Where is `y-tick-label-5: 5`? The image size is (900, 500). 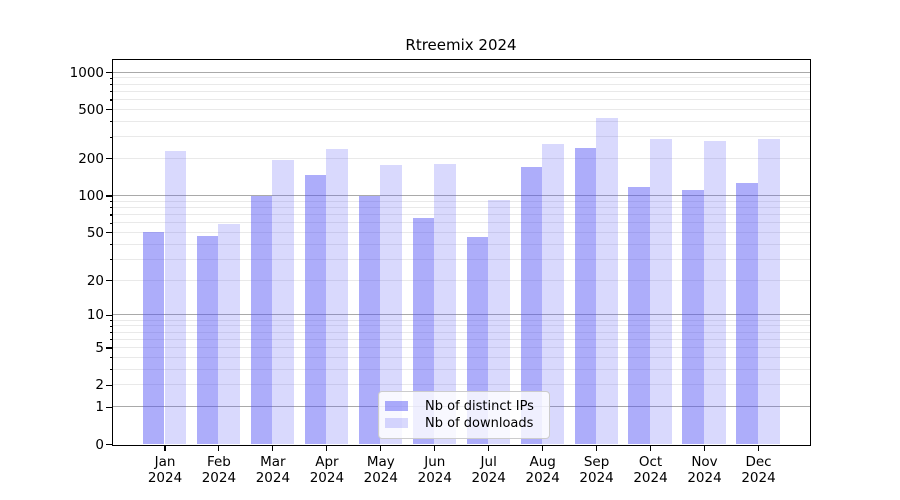
y-tick-label-5: 5 is located at coordinates (99, 348).